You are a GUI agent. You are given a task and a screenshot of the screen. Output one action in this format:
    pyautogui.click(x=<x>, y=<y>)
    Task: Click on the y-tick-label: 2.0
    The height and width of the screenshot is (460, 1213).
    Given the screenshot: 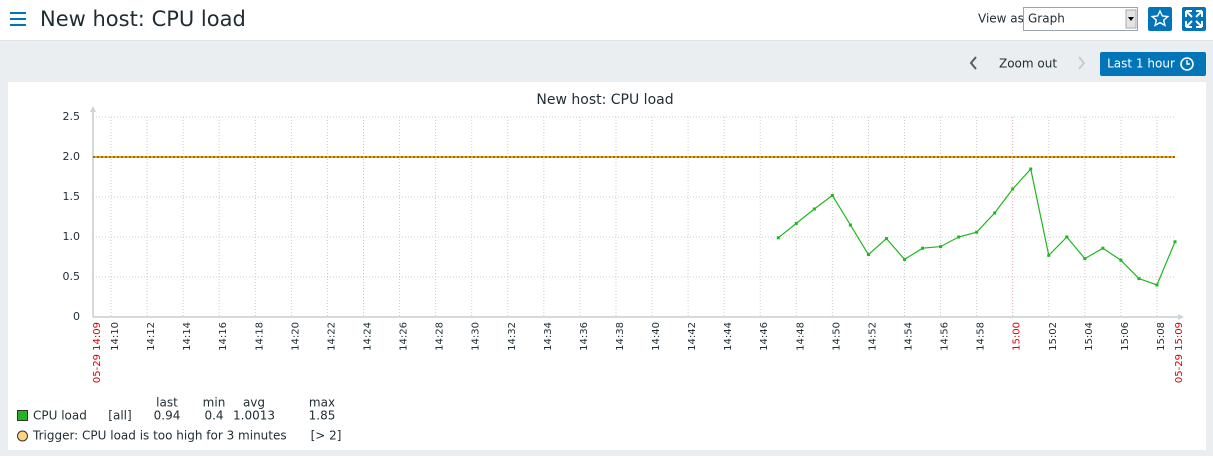 What is the action you would take?
    pyautogui.click(x=72, y=156)
    